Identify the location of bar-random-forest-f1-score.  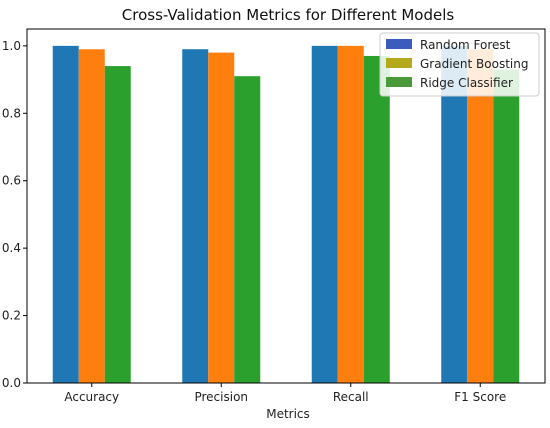
(454, 214).